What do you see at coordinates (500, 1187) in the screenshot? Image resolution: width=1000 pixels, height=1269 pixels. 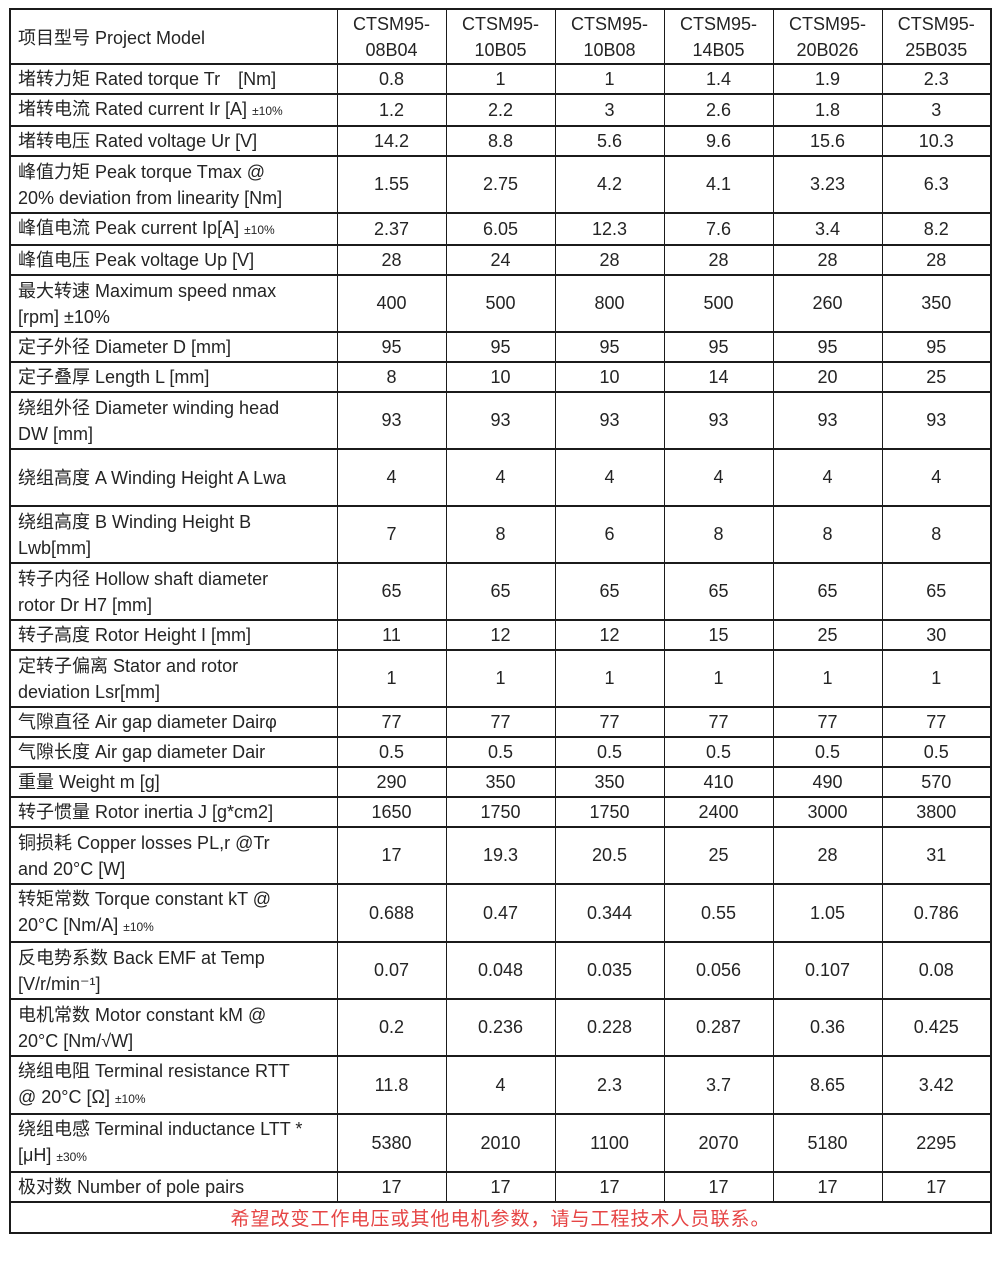 I see `spec-row: 极对数 Number of pole pairs 17 17 17 17 17 17` at bounding box center [500, 1187].